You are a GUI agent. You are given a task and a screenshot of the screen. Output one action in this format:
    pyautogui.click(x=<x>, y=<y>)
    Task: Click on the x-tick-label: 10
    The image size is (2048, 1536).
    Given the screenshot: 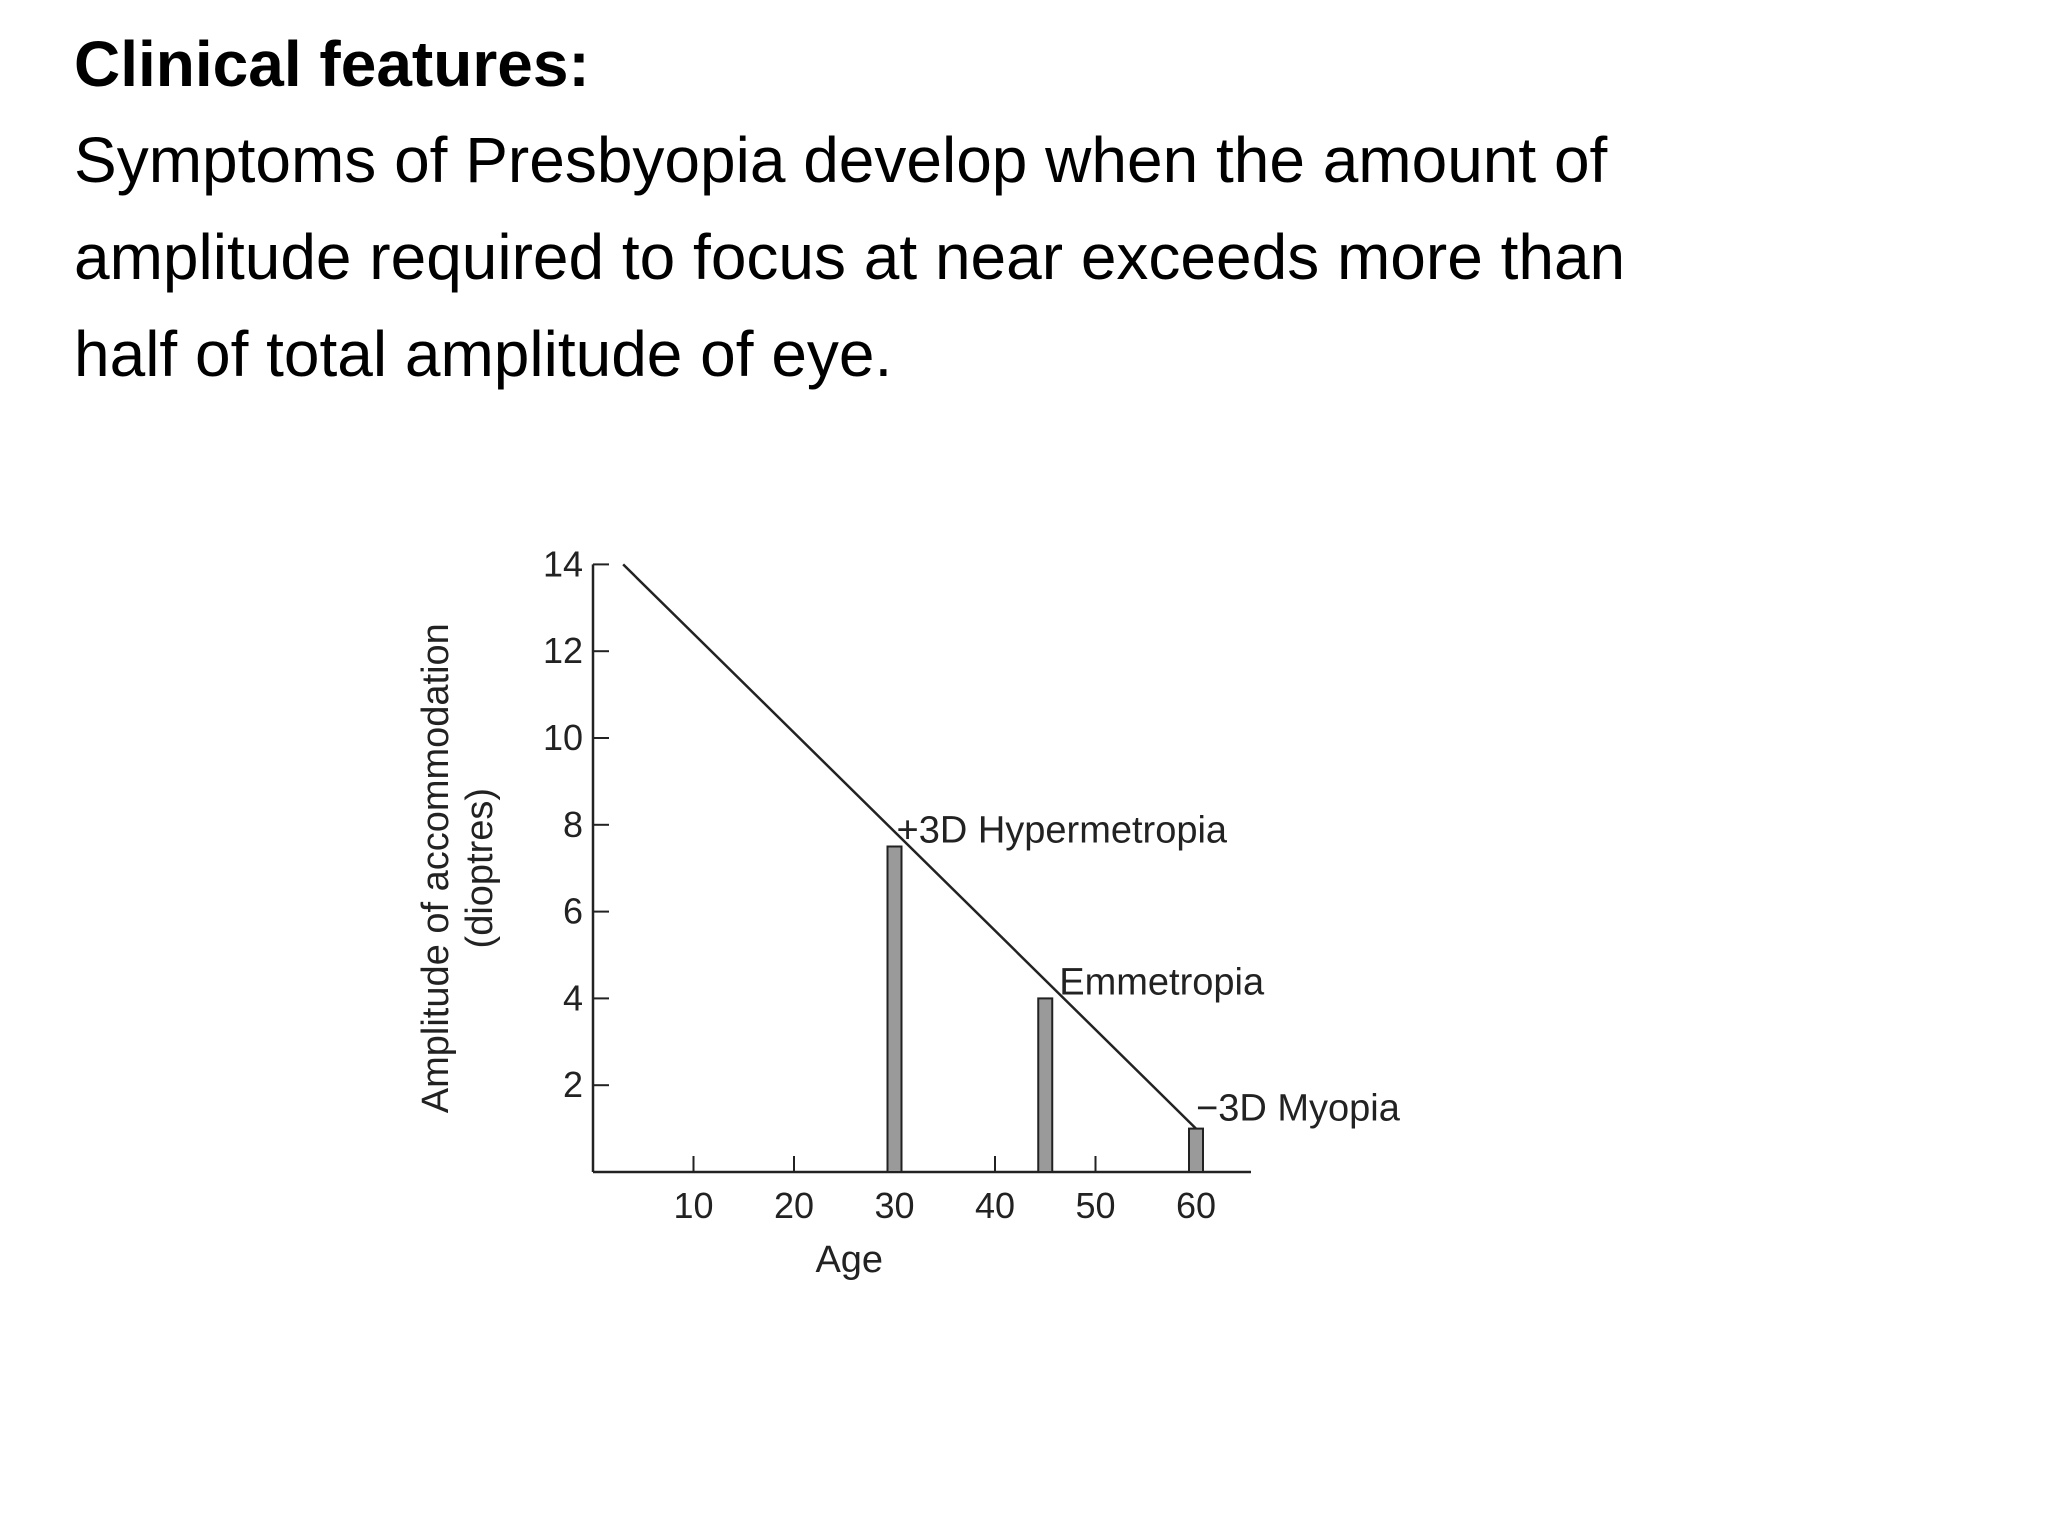 What is the action you would take?
    pyautogui.click(x=693, y=1205)
    